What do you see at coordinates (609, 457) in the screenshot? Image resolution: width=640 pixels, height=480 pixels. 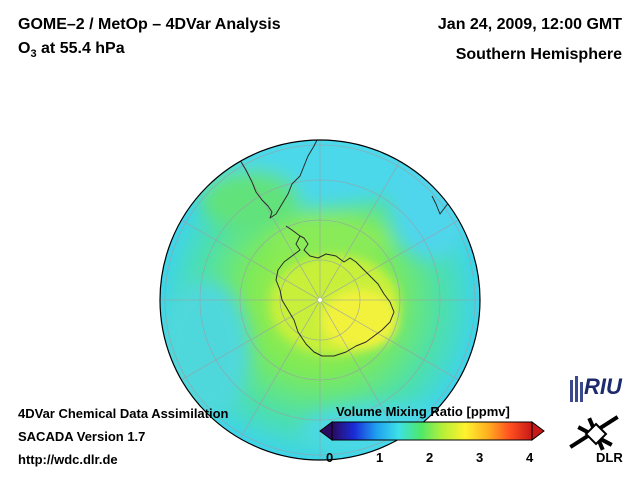 I see `dlr-logo-text: DLR` at bounding box center [609, 457].